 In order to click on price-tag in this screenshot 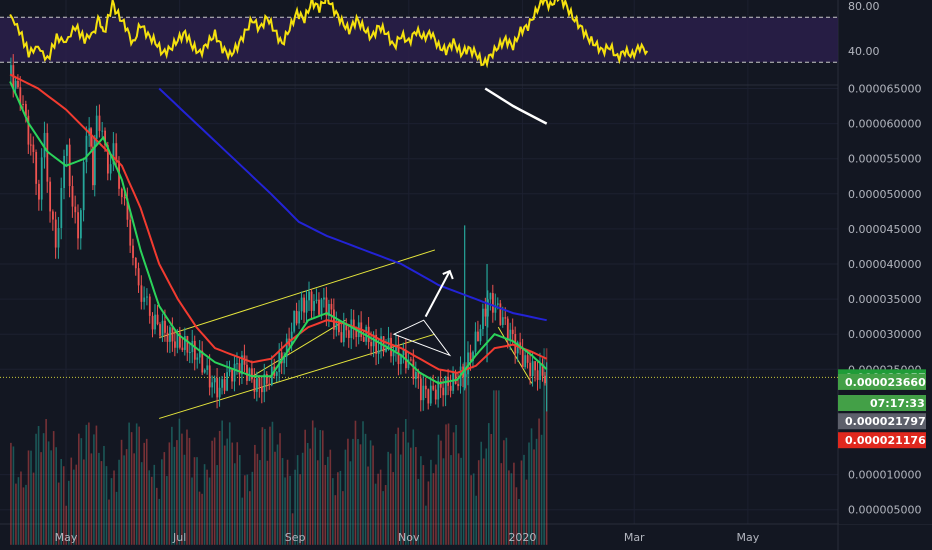, I will do `click(882, 440)`.